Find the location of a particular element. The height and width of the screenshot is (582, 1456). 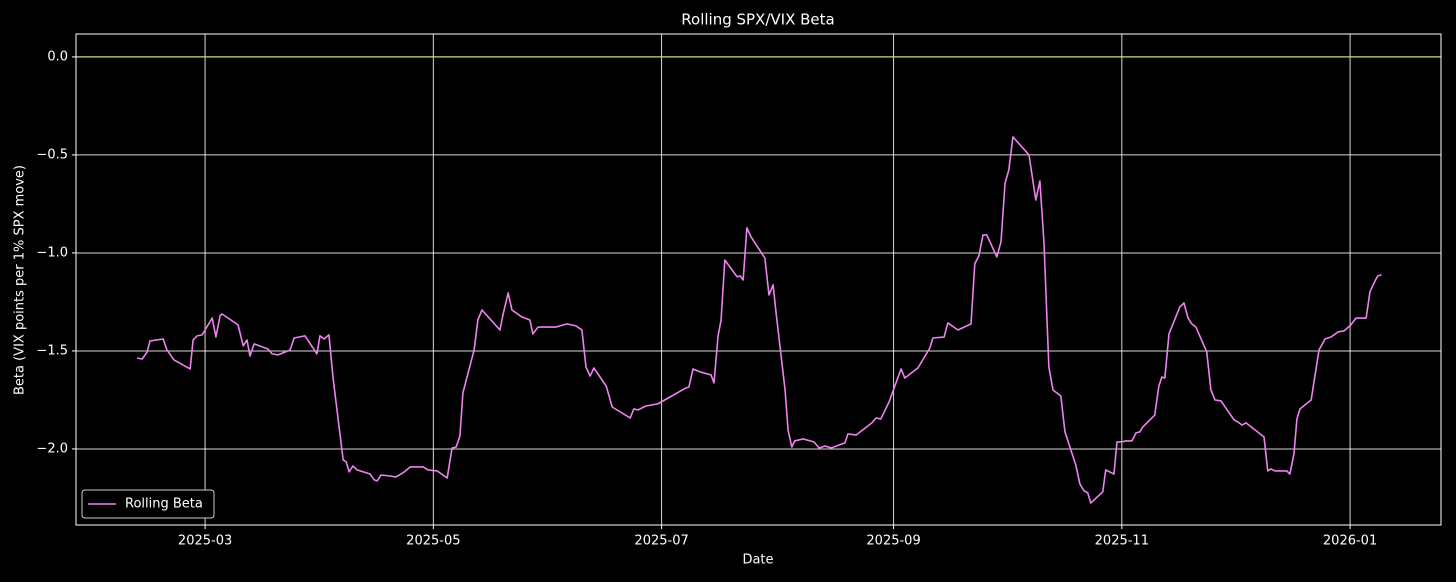

y-tick-label: −2.0 is located at coordinates (52, 448).